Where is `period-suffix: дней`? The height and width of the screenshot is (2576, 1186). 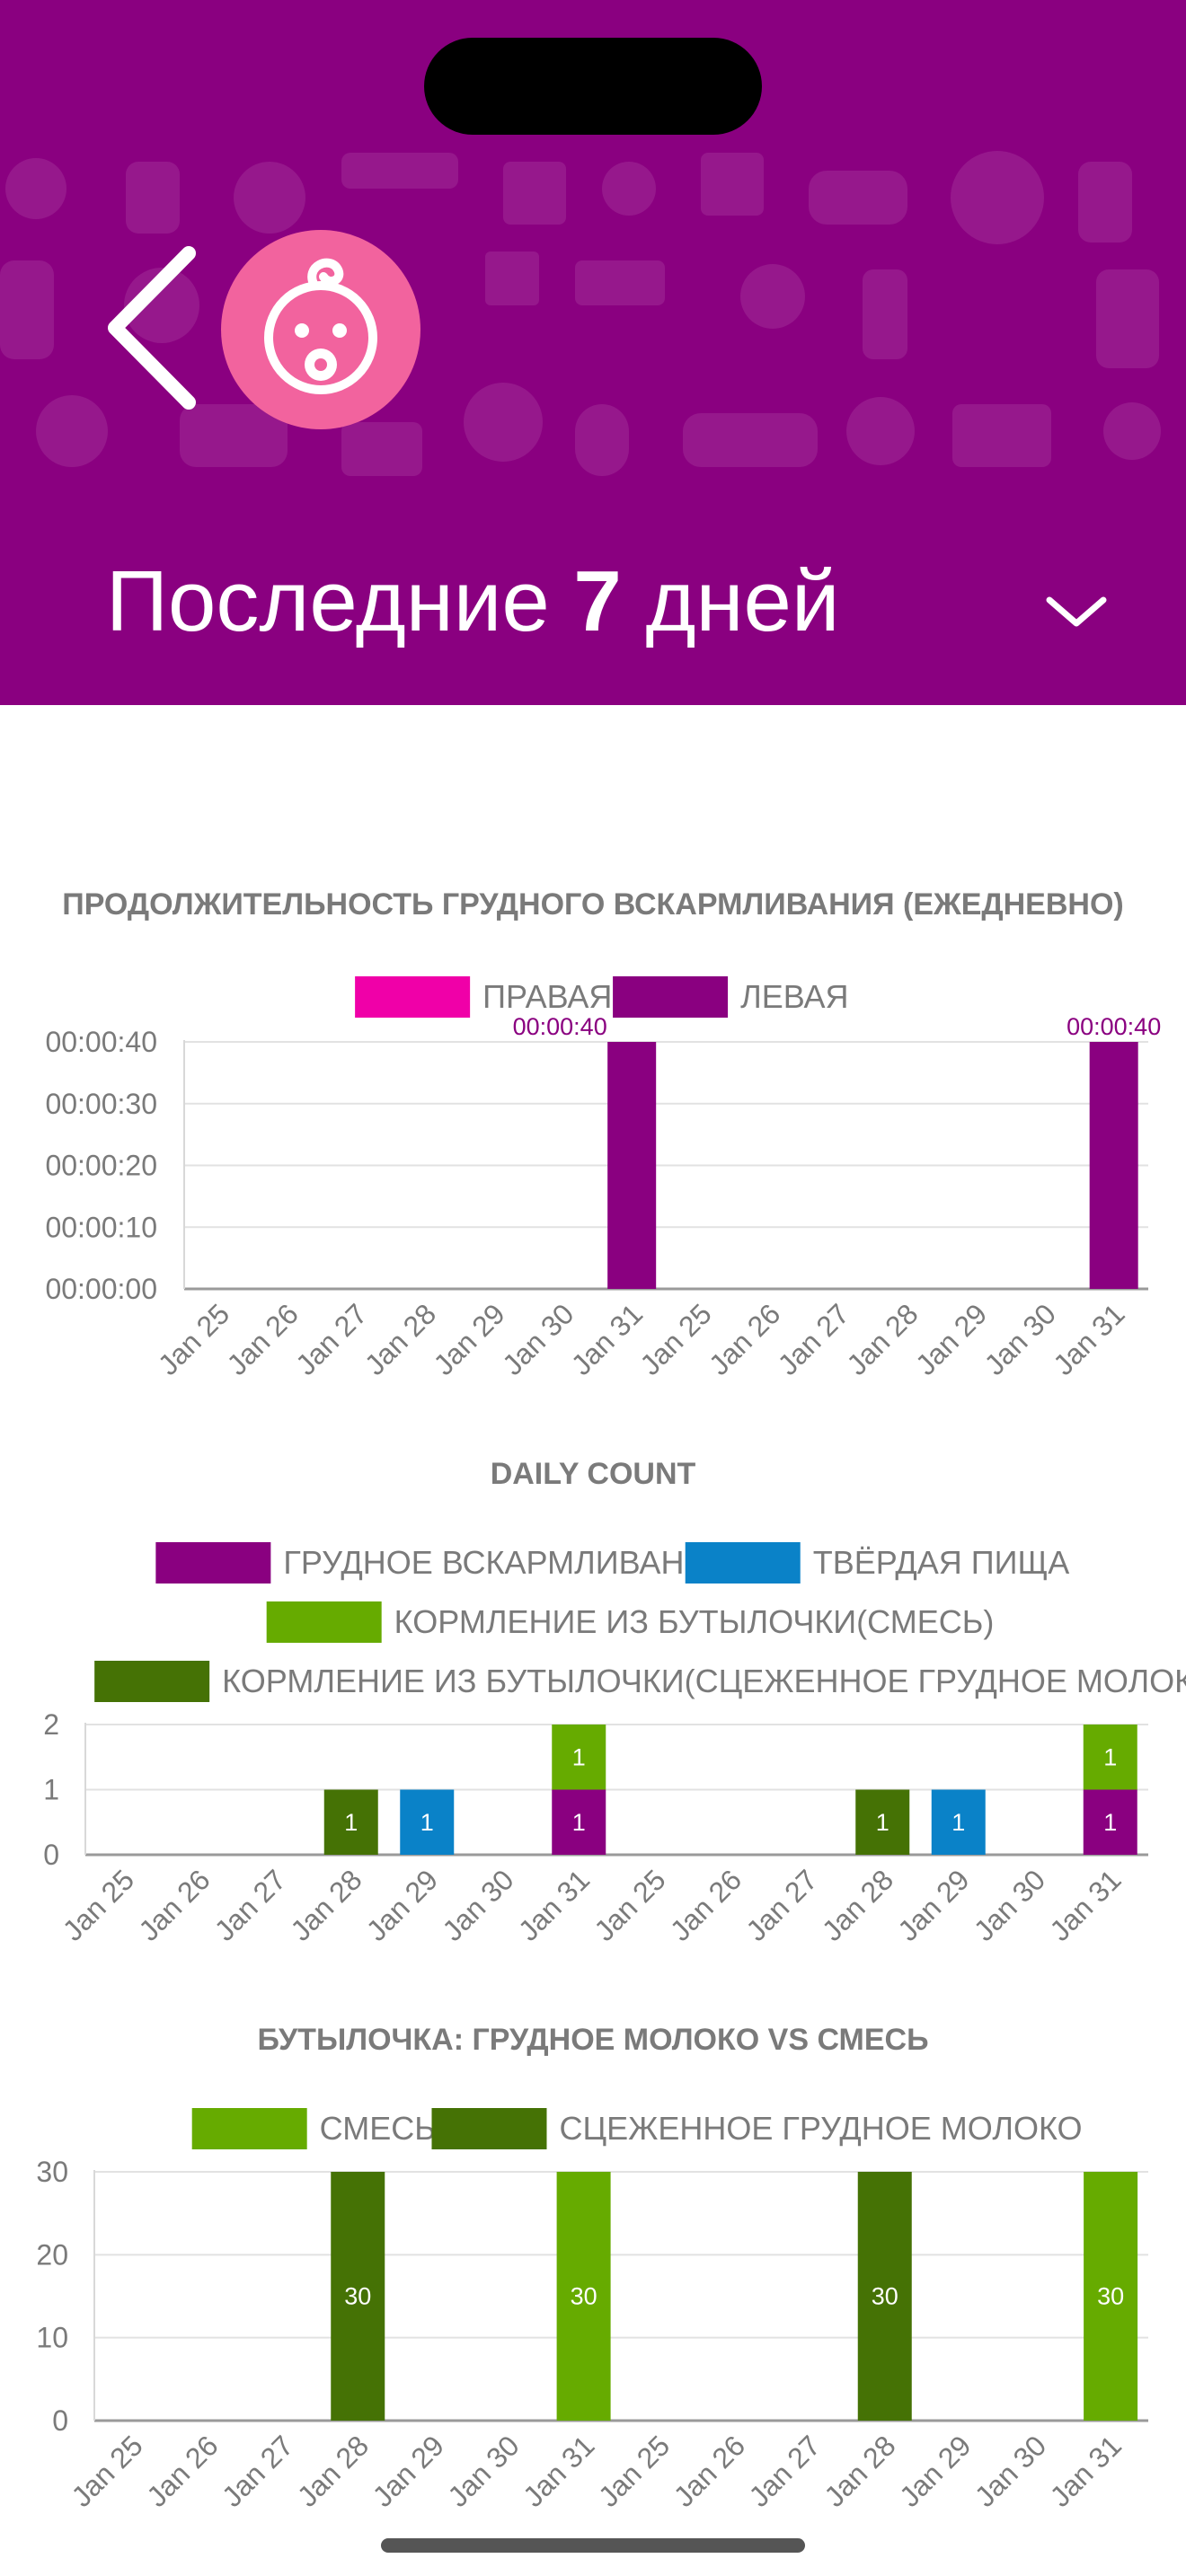 period-suffix: дней is located at coordinates (730, 601).